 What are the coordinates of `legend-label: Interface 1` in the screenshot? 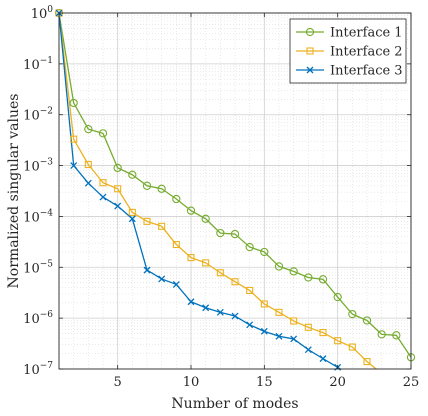 It's located at (366, 33).